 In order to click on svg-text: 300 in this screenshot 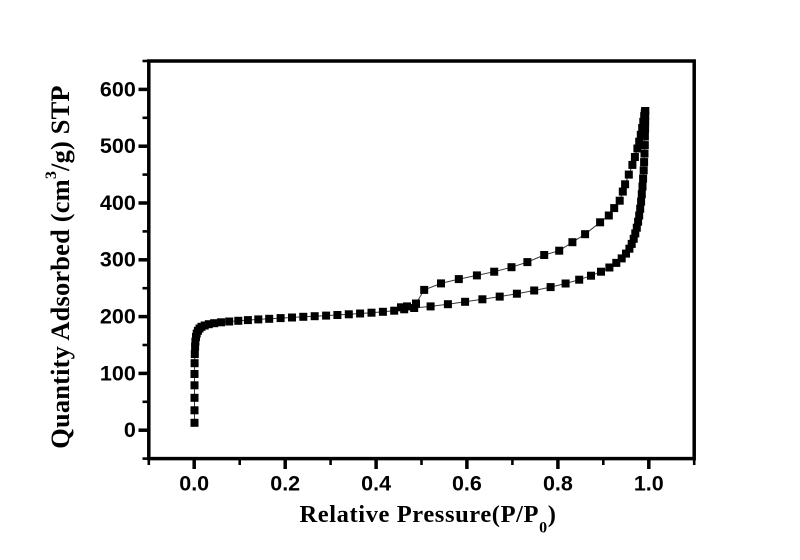, I will do `click(118, 260)`.